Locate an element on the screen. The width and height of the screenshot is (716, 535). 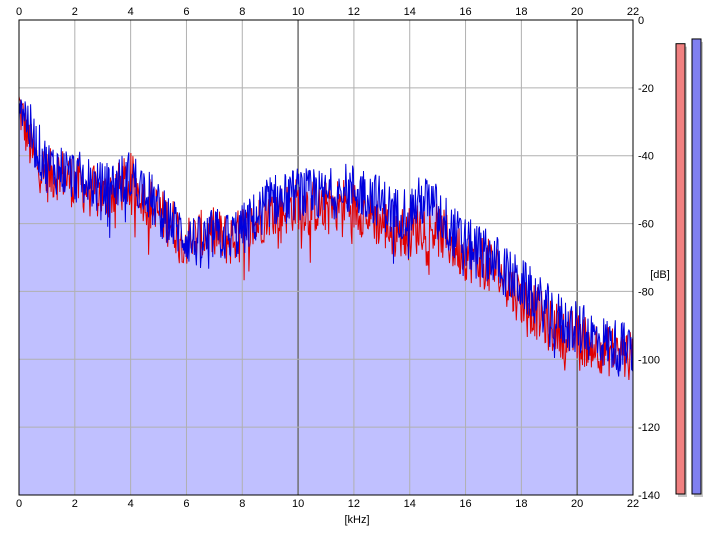
x-tick-label-top: 10 is located at coordinates (298, 12).